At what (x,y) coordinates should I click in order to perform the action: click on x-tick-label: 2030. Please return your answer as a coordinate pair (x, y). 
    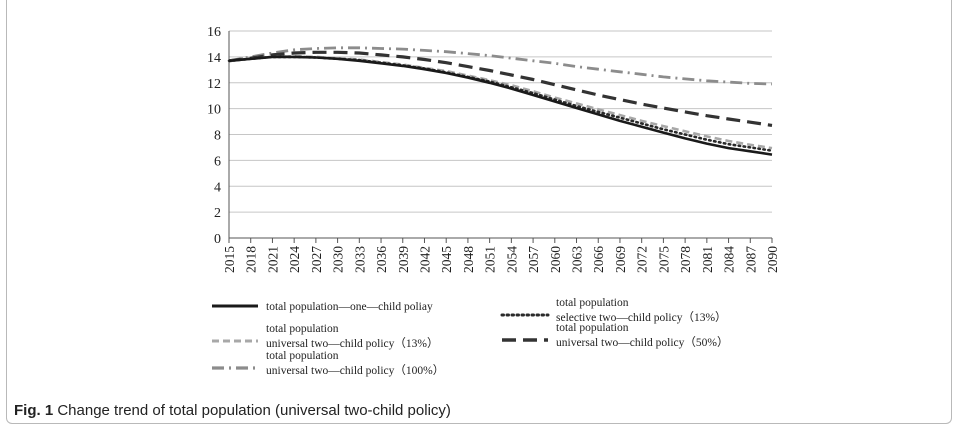
    Looking at the image, I should click on (338, 259).